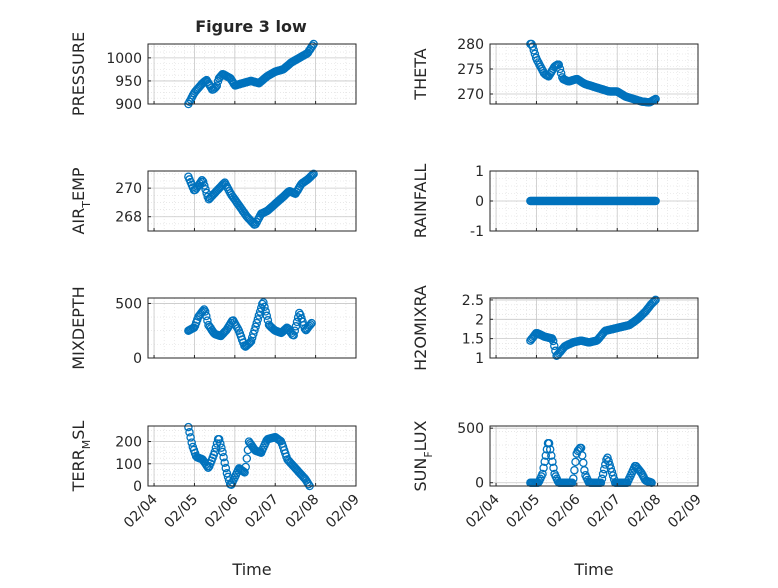 The height and width of the screenshot is (588, 778). Describe the element at coordinates (128, 82) in the screenshot. I see `y-tick-label: 950` at that location.